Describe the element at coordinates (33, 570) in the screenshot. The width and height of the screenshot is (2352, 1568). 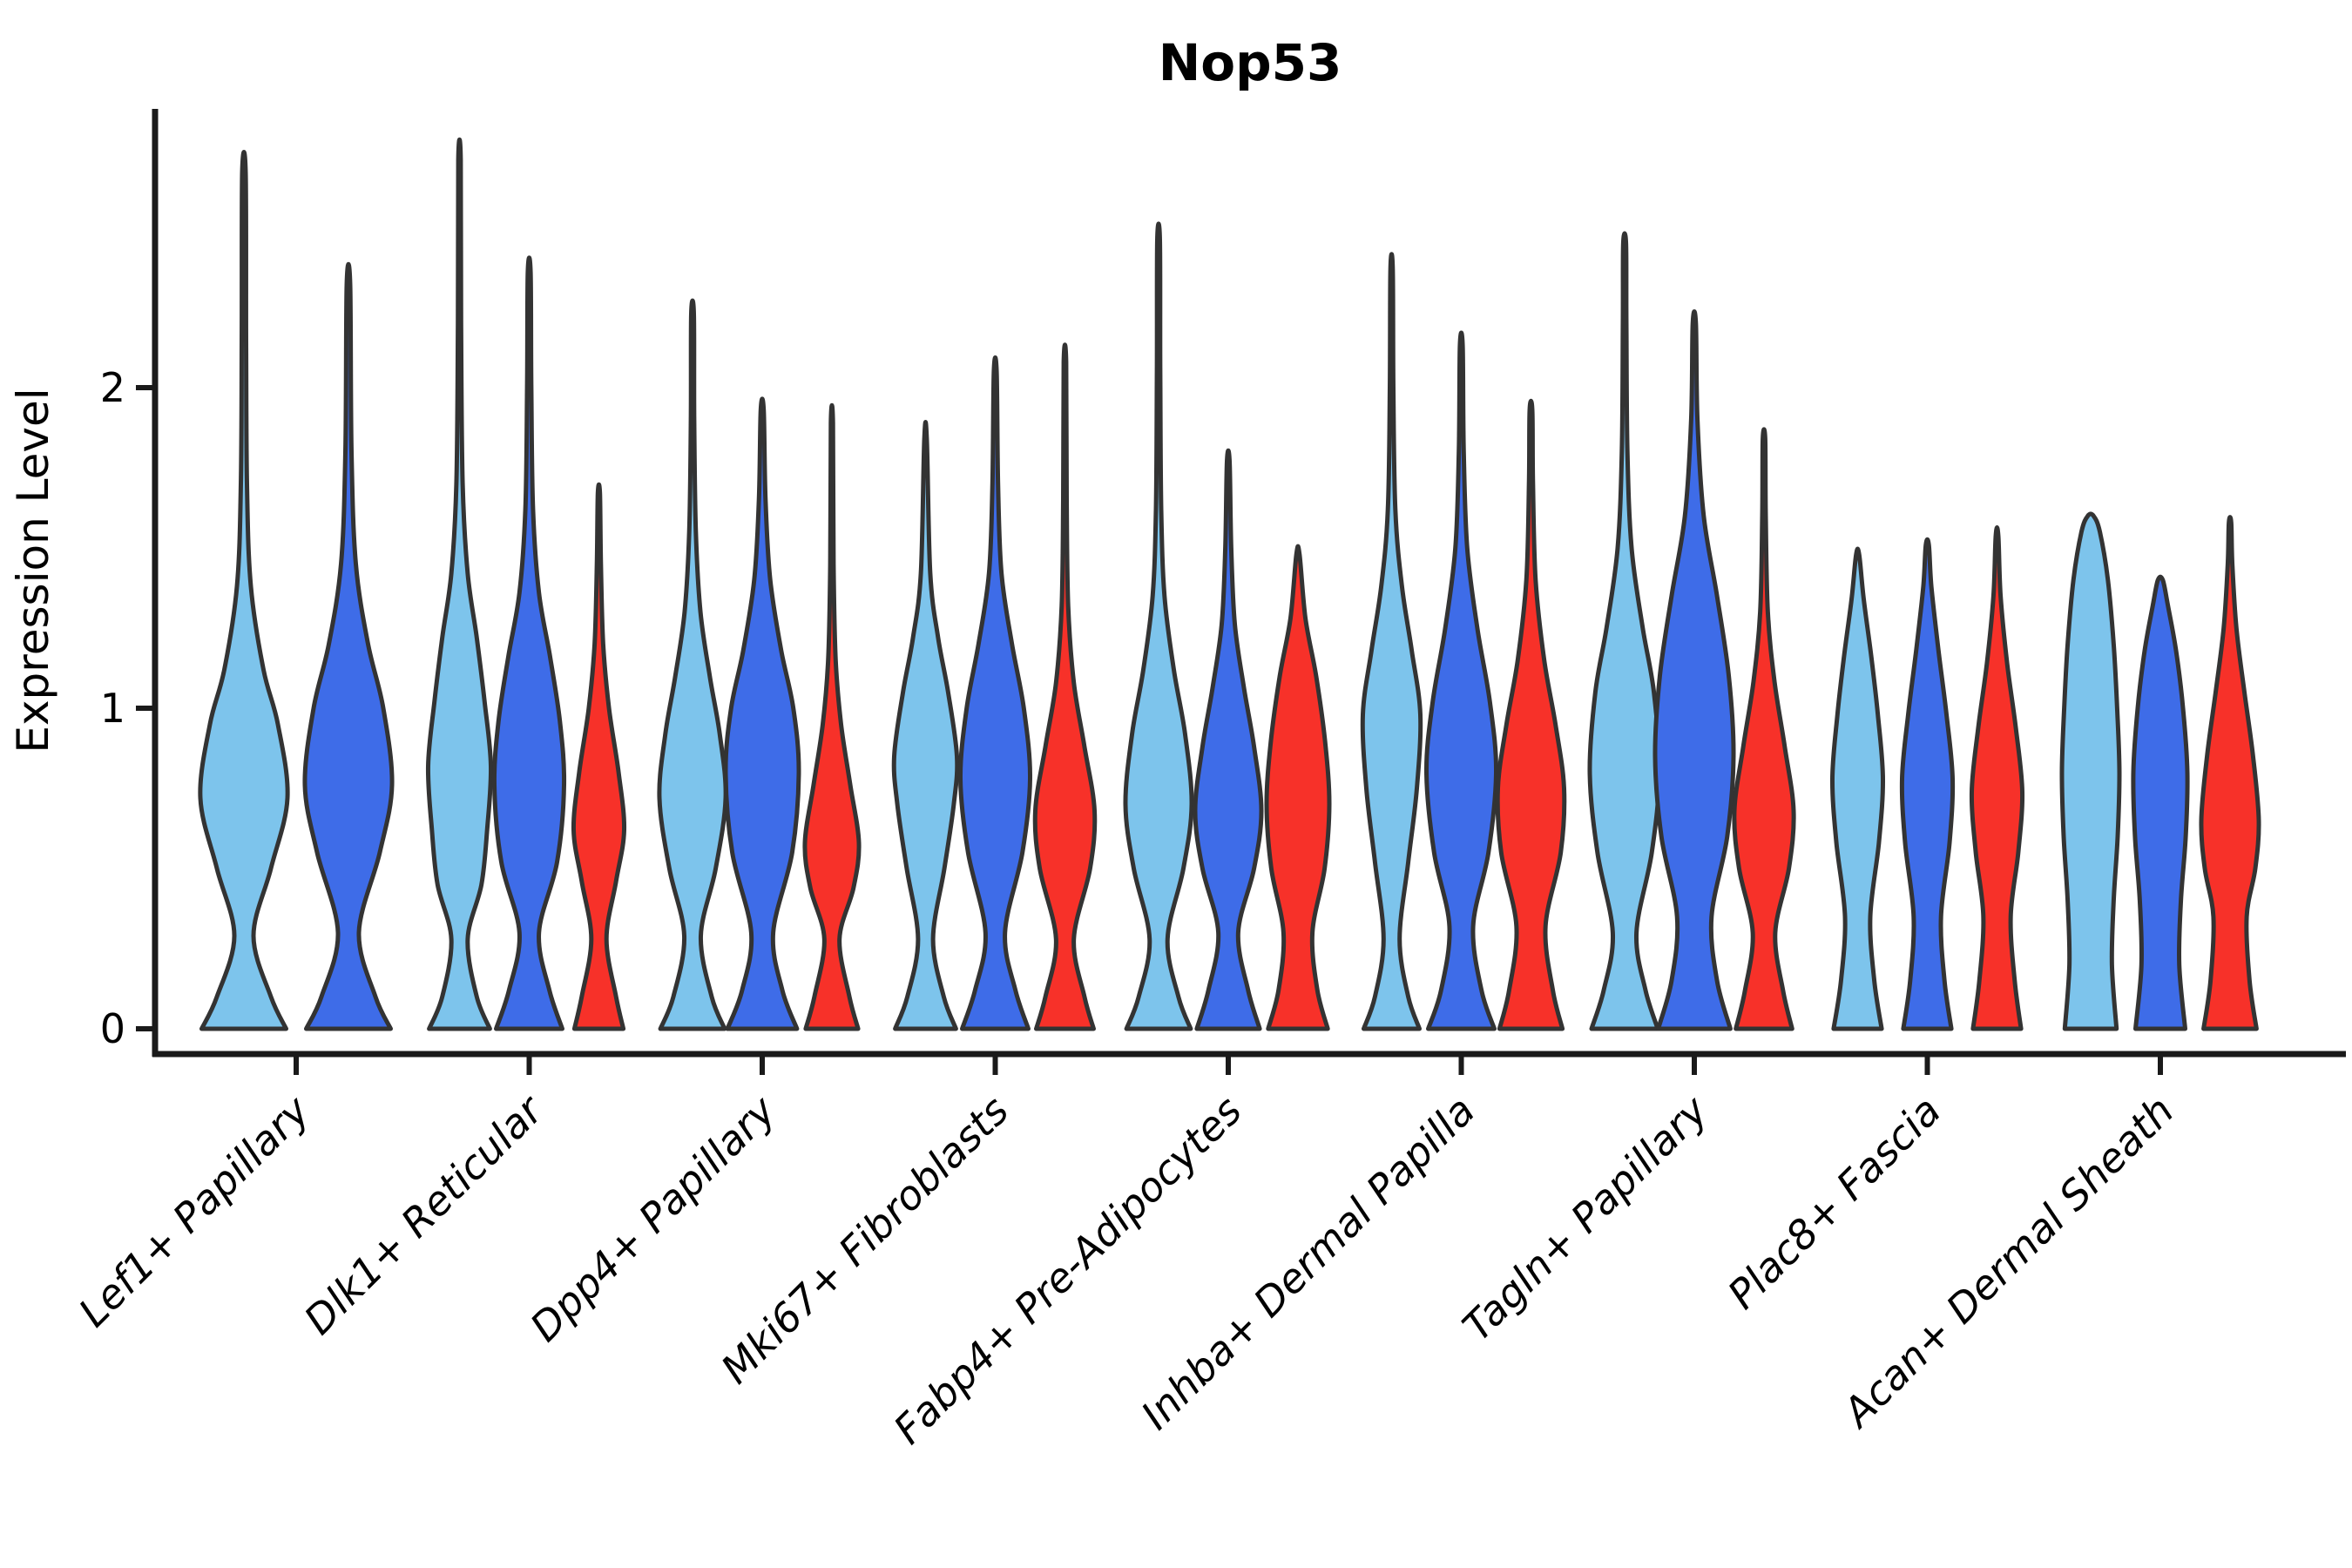
I see `y-axis-label: Expression Level` at that location.